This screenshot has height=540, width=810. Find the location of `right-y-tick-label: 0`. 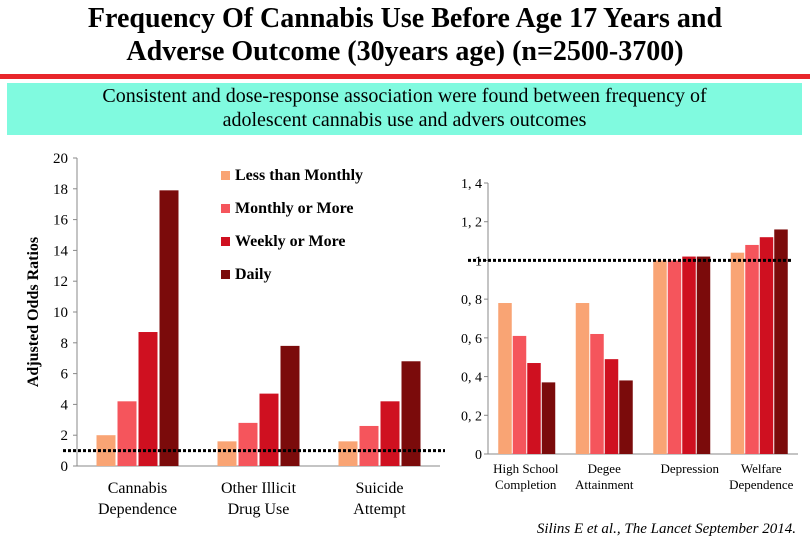

right-y-tick-label: 0 is located at coordinates (478, 455).